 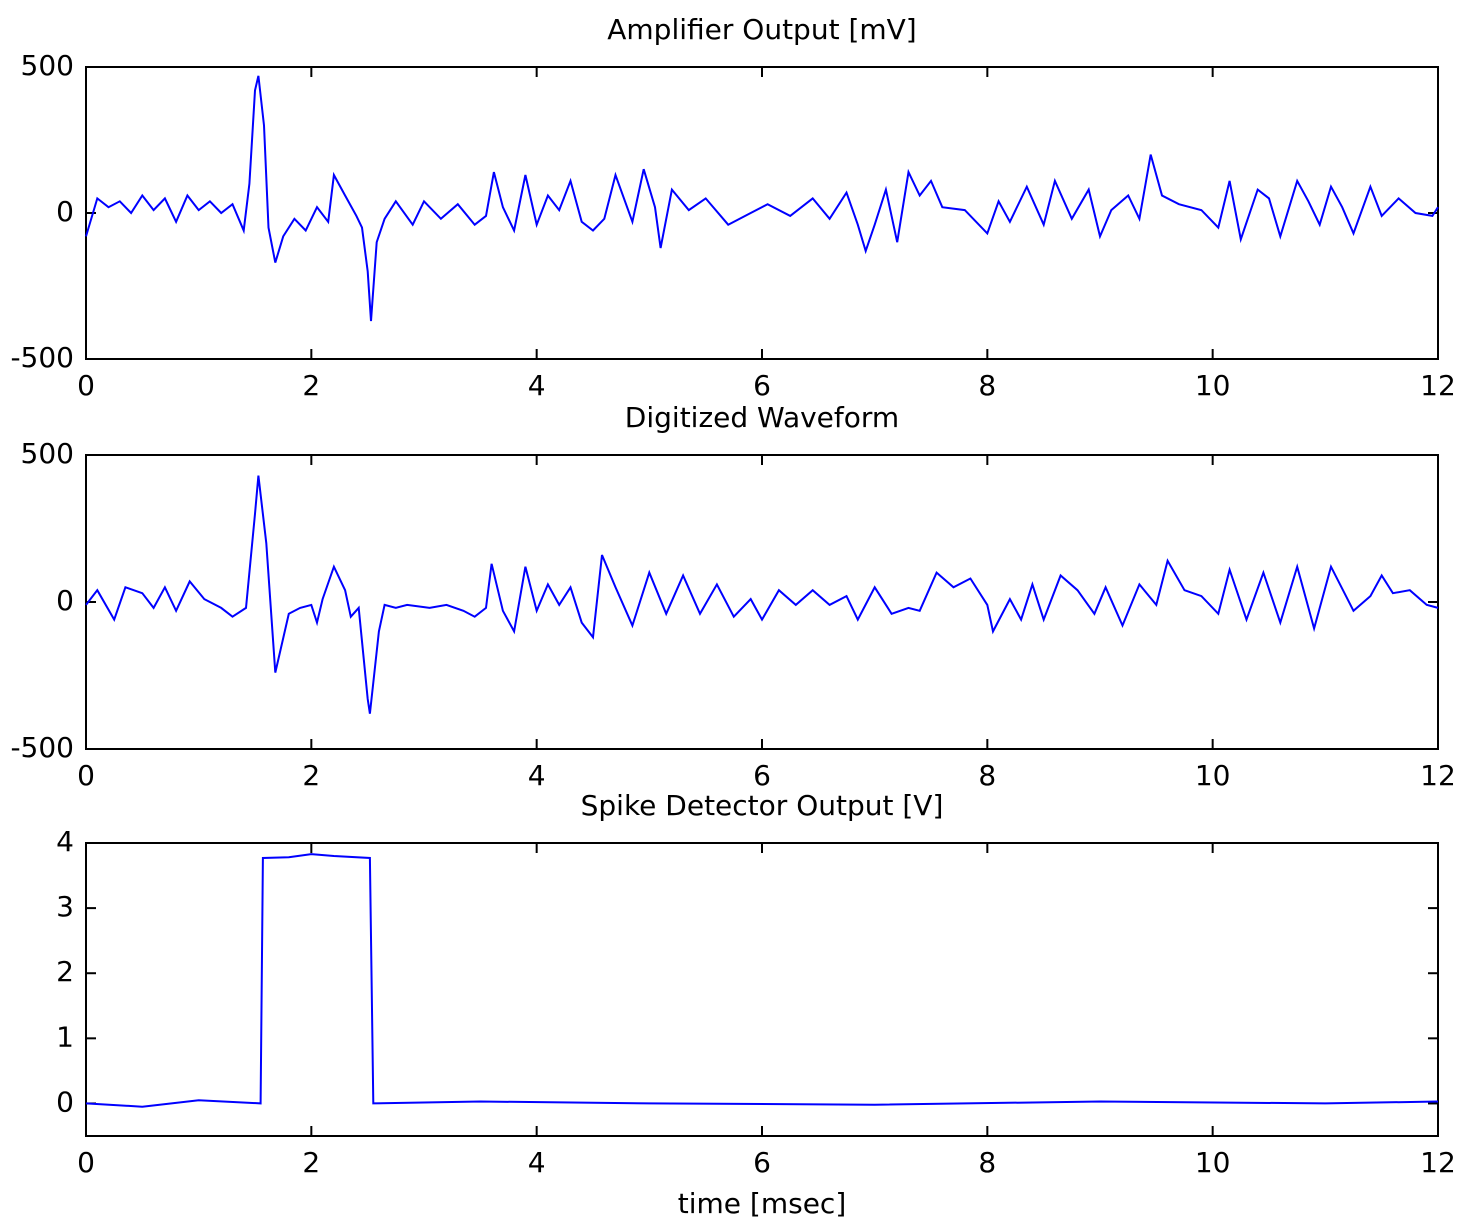 What do you see at coordinates (762, 417) in the screenshot?
I see `chart-title: Digitized Waveform` at bounding box center [762, 417].